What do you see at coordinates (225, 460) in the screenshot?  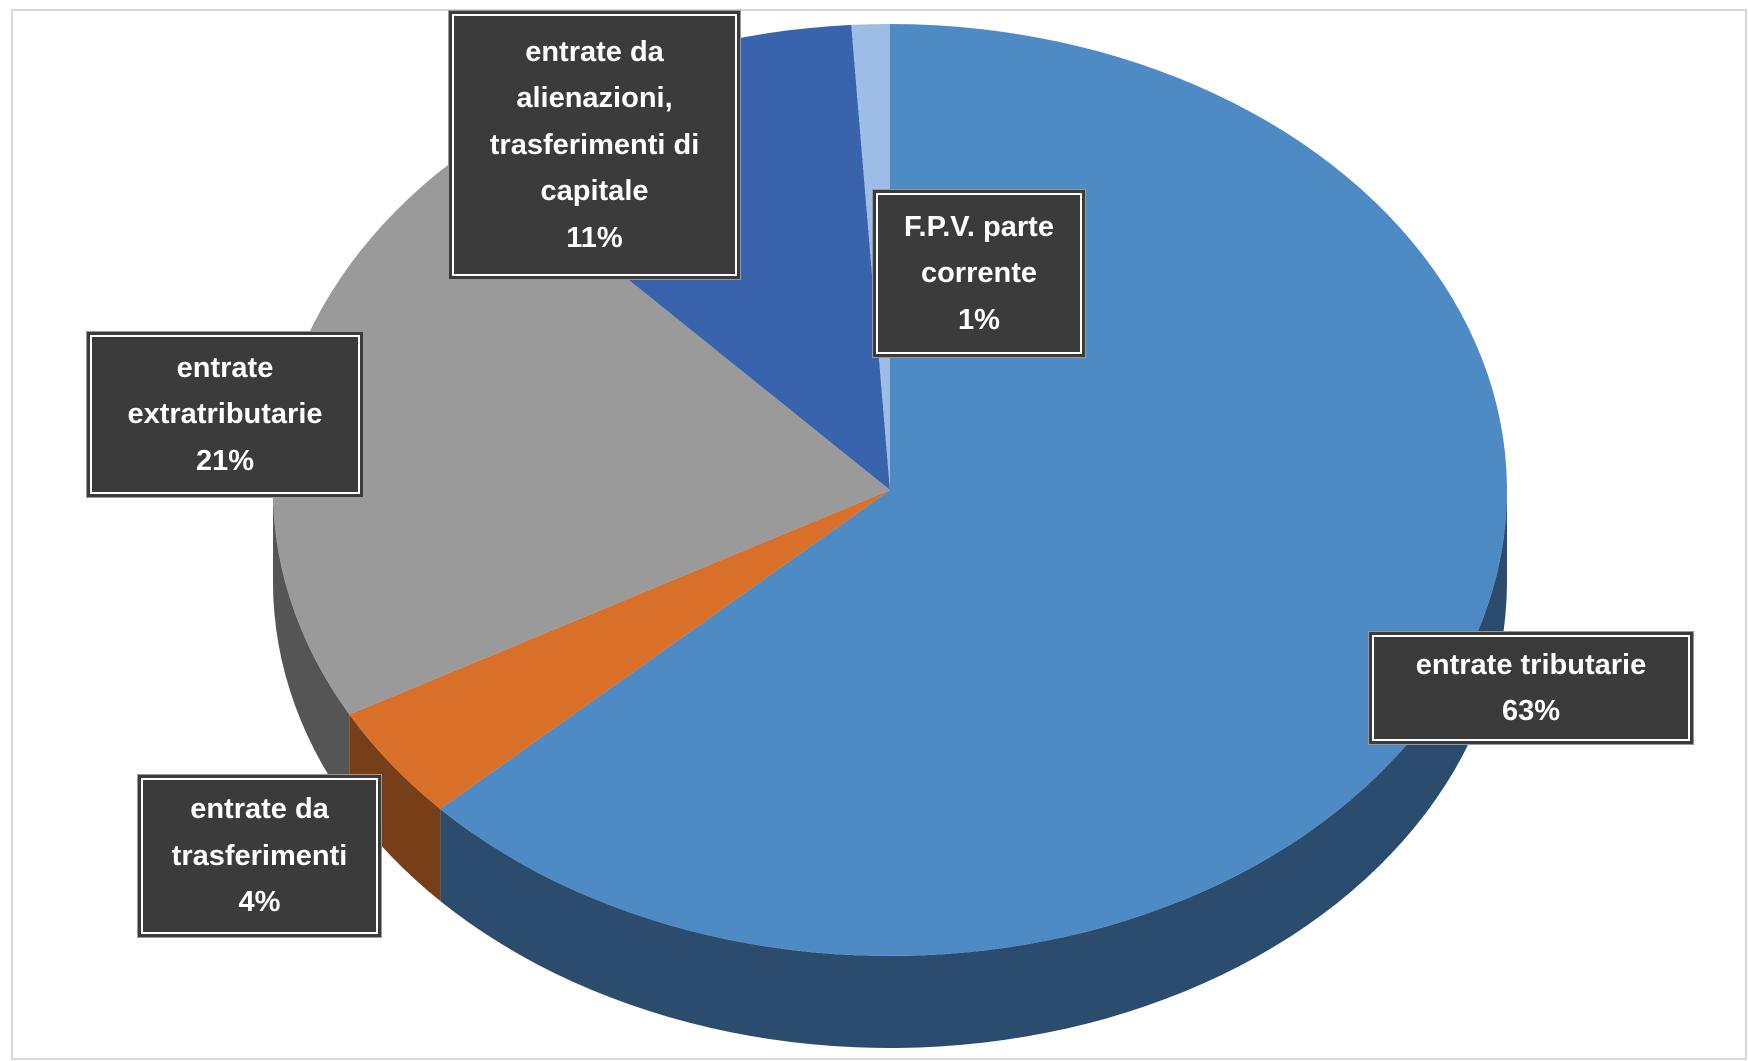 I see `label-value: 21%` at bounding box center [225, 460].